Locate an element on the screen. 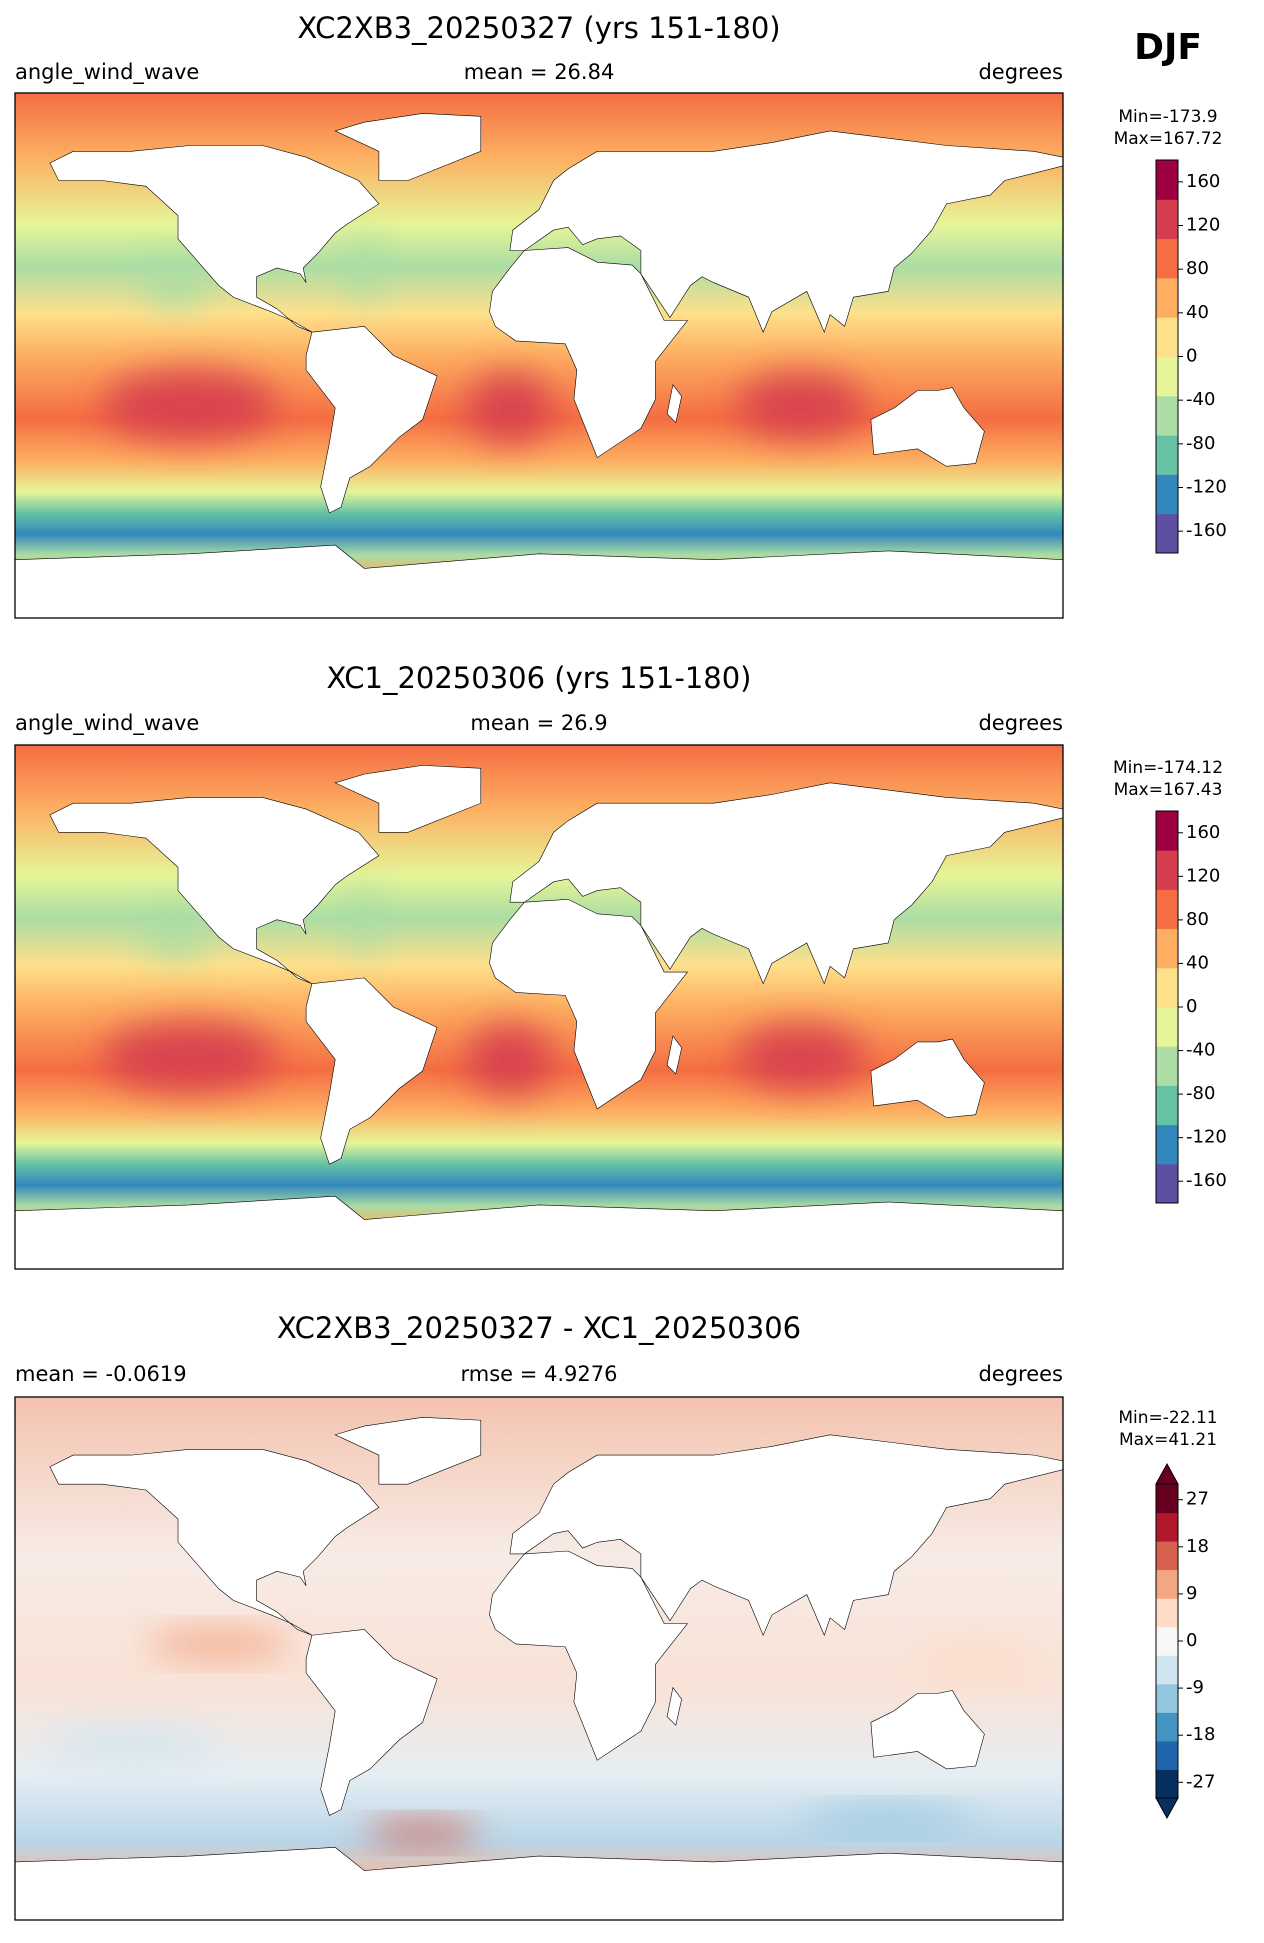 This screenshot has width=1264, height=1943. min-max-label: Max=167.43 is located at coordinates (1168, 790).